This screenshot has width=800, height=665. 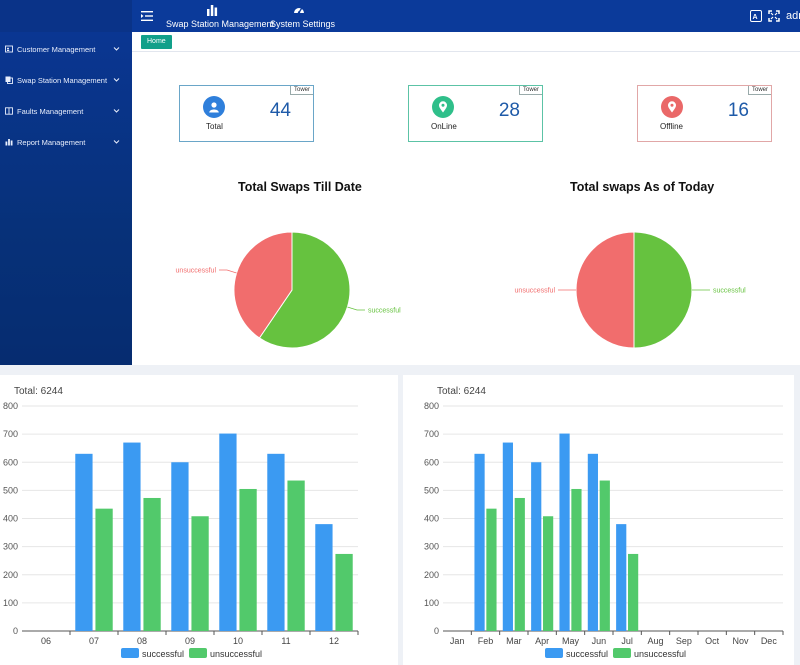 I want to click on sidebar-item-report-management: Report Management, so click(x=66, y=142).